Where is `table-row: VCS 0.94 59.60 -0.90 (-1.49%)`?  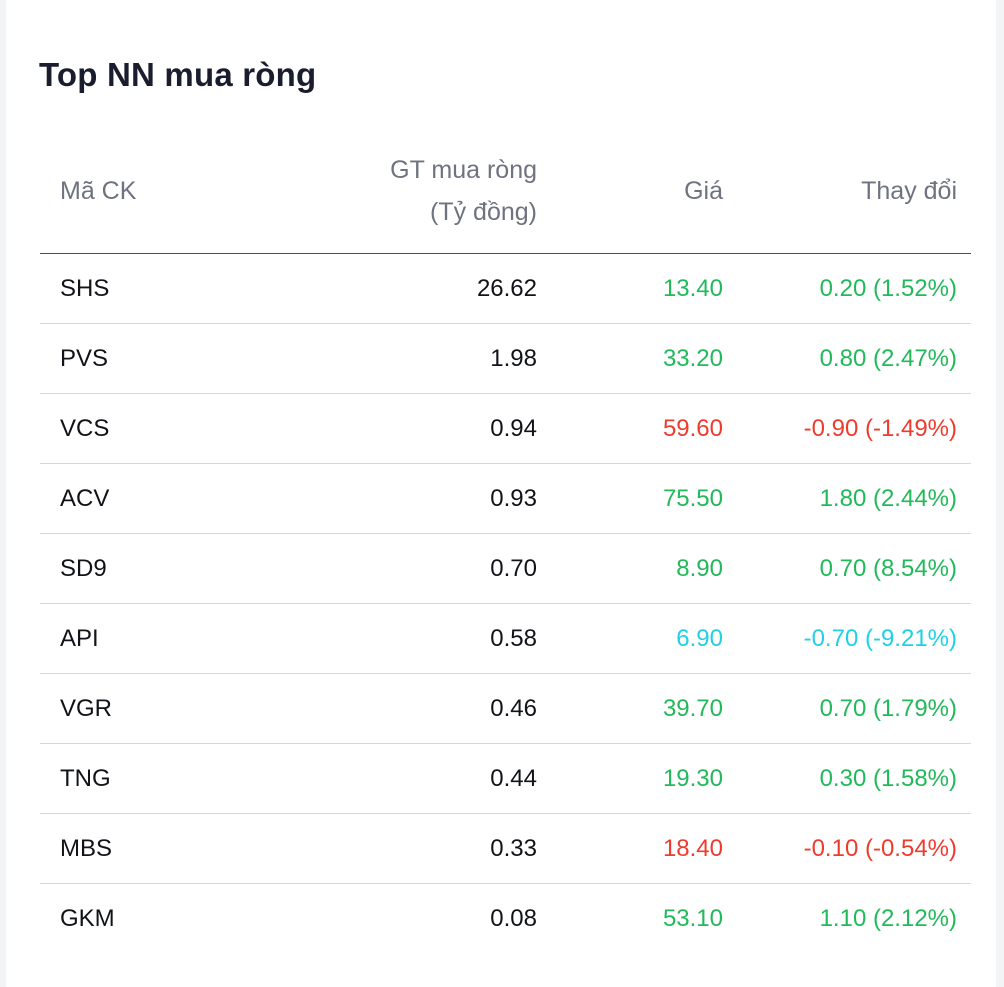
table-row: VCS 0.94 59.60 -0.90 (-1.49%) is located at coordinates (505, 429).